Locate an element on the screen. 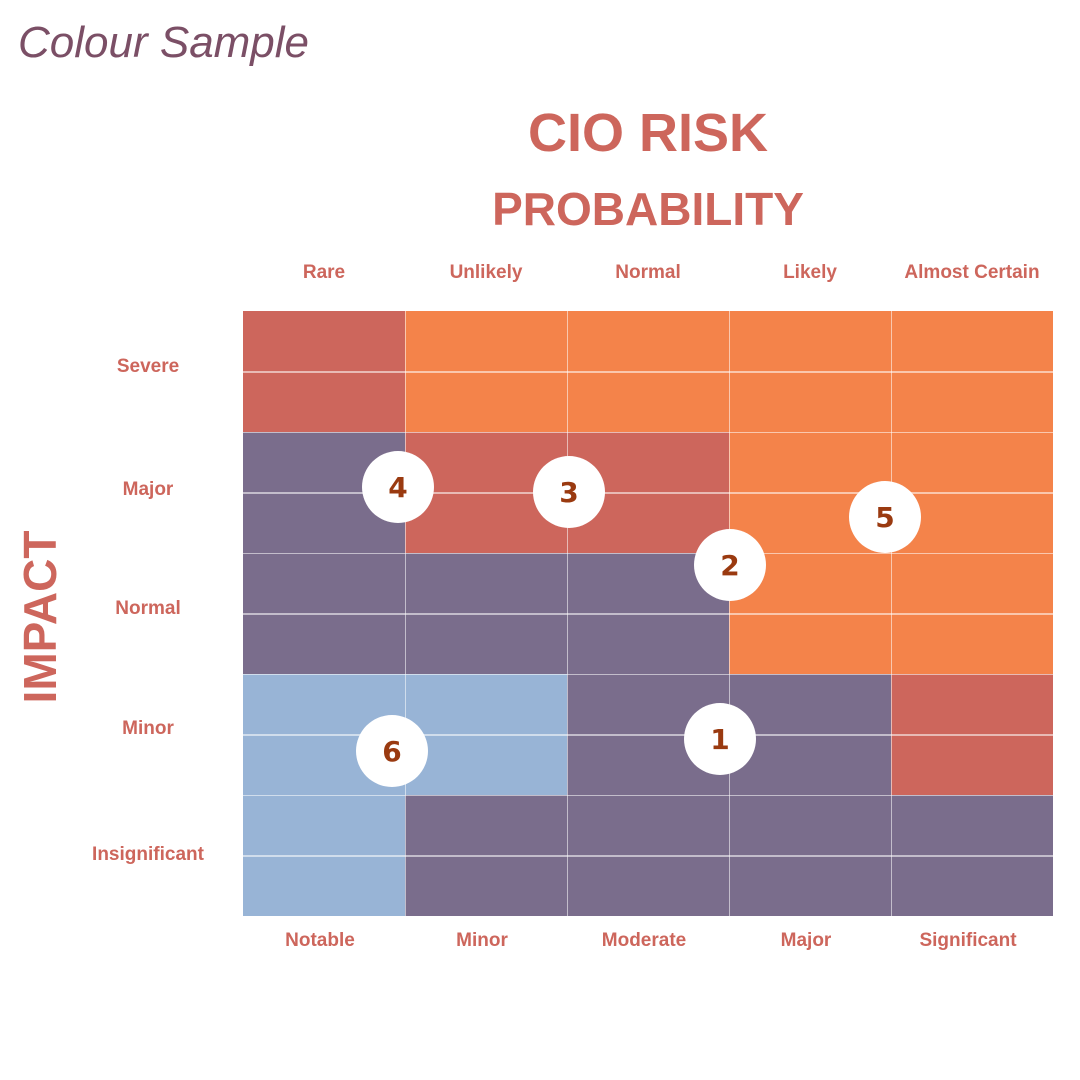 The width and height of the screenshot is (1080, 1080). probability-label: Almost Certain is located at coordinates (972, 272).